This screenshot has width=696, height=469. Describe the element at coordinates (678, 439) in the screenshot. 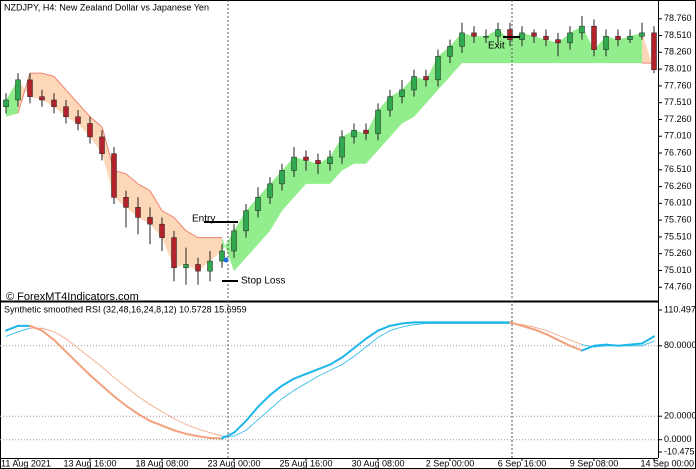

I see `y-tick-label: 0.0000` at that location.